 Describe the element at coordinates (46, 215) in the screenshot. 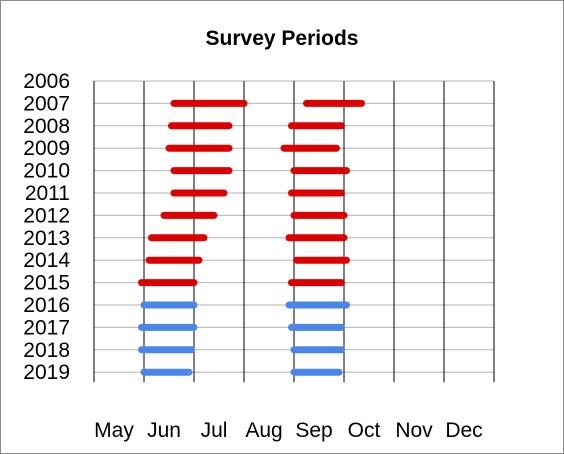

I see `y-tick-label: 2012` at that location.